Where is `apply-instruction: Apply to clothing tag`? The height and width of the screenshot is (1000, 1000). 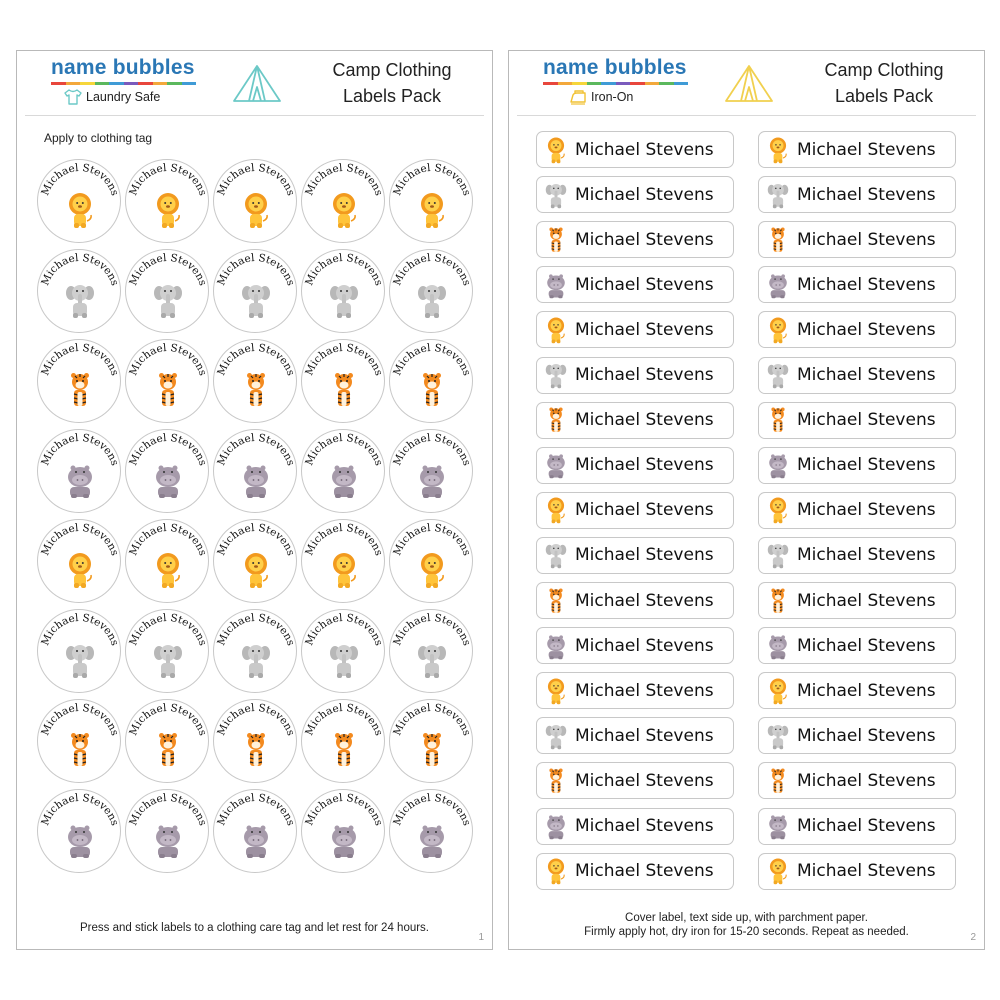 apply-instruction: Apply to clothing tag is located at coordinates (98, 138).